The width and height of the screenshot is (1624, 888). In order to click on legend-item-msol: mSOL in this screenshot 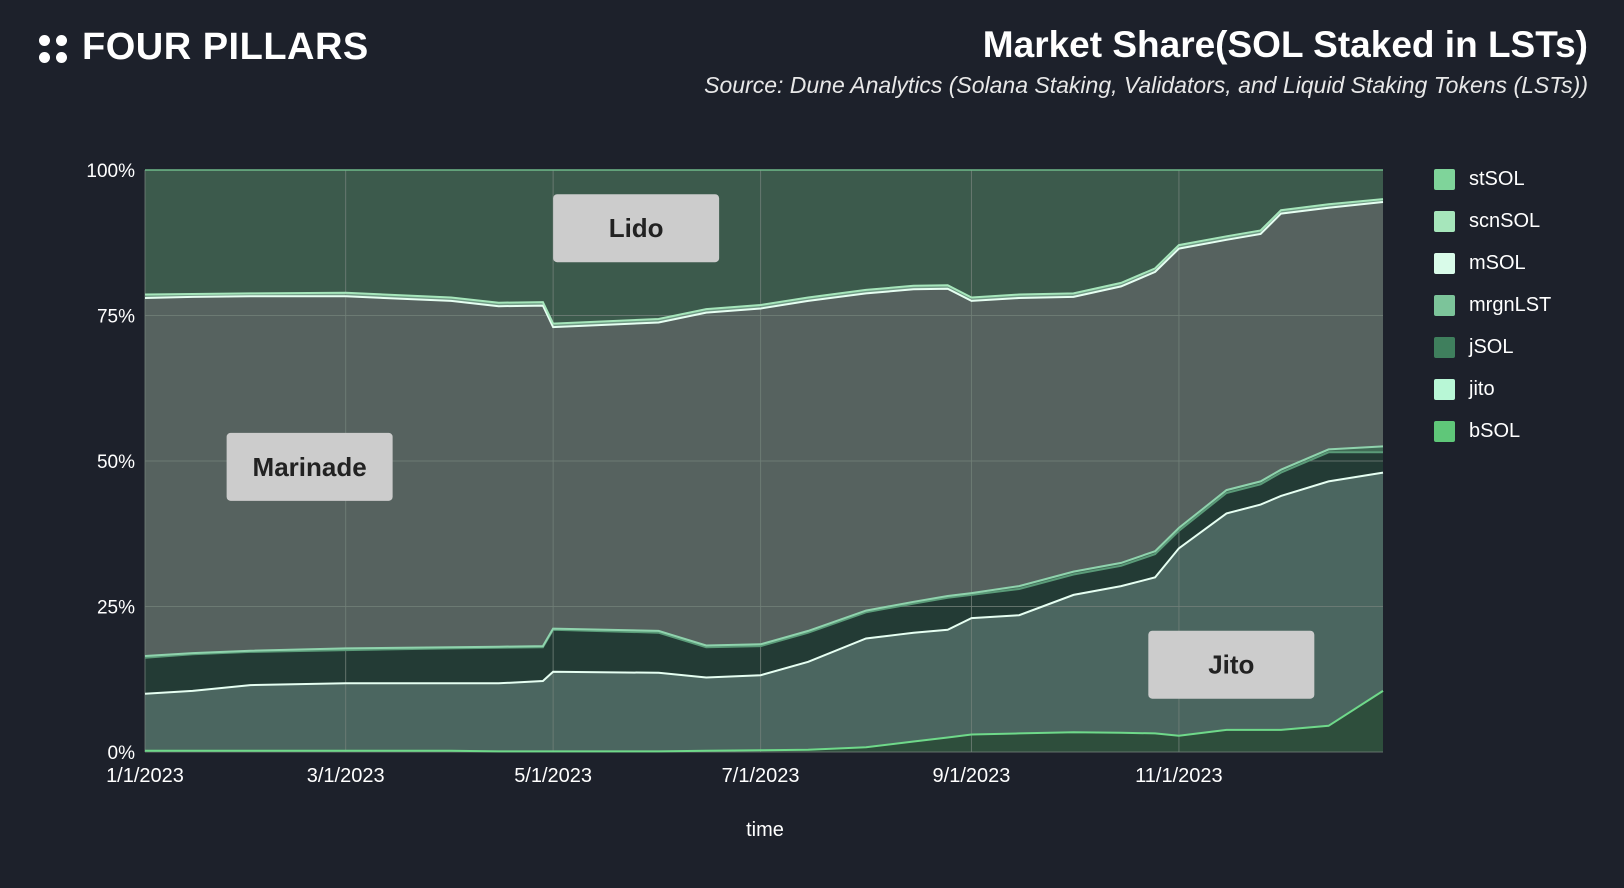, I will do `click(1492, 263)`.